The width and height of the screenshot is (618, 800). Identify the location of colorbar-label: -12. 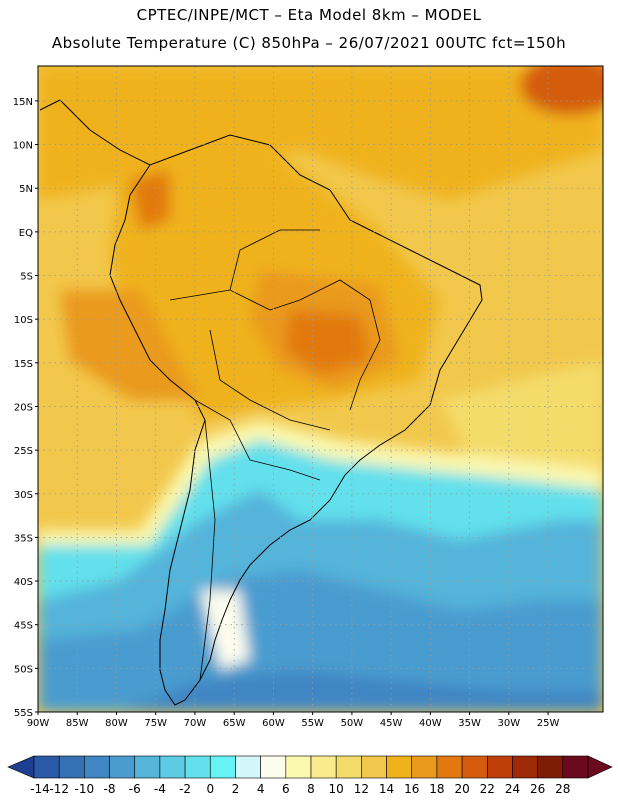
(59, 789).